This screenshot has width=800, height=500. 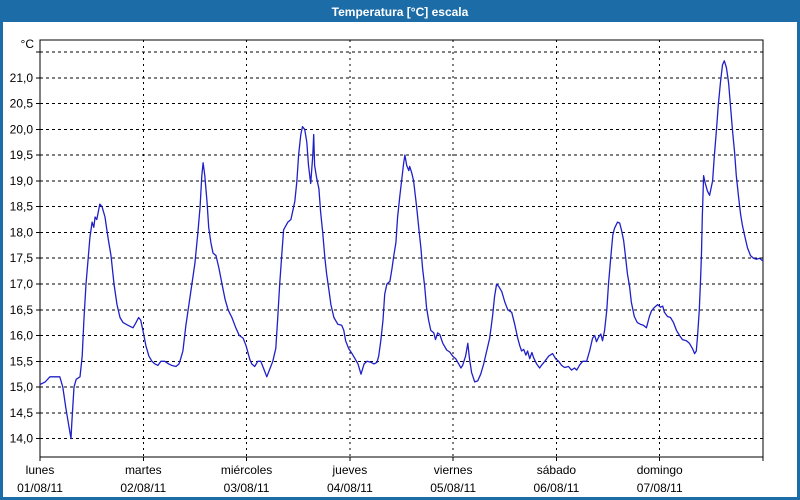 I want to click on x-day-name-label: lunes, so click(x=40, y=470).